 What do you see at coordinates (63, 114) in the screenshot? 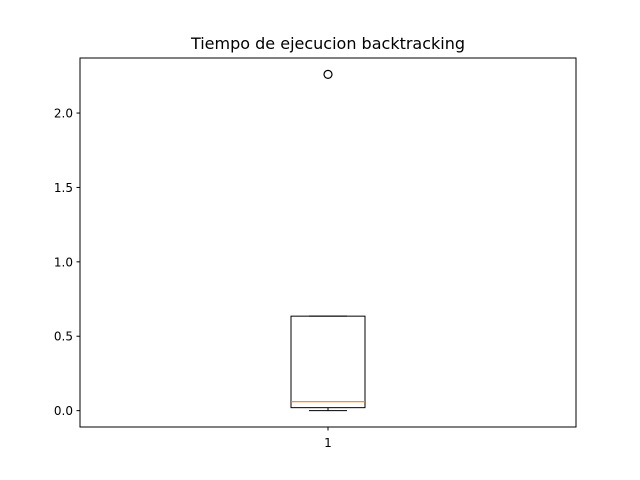
I see `y-tick-label: 2.0` at bounding box center [63, 114].